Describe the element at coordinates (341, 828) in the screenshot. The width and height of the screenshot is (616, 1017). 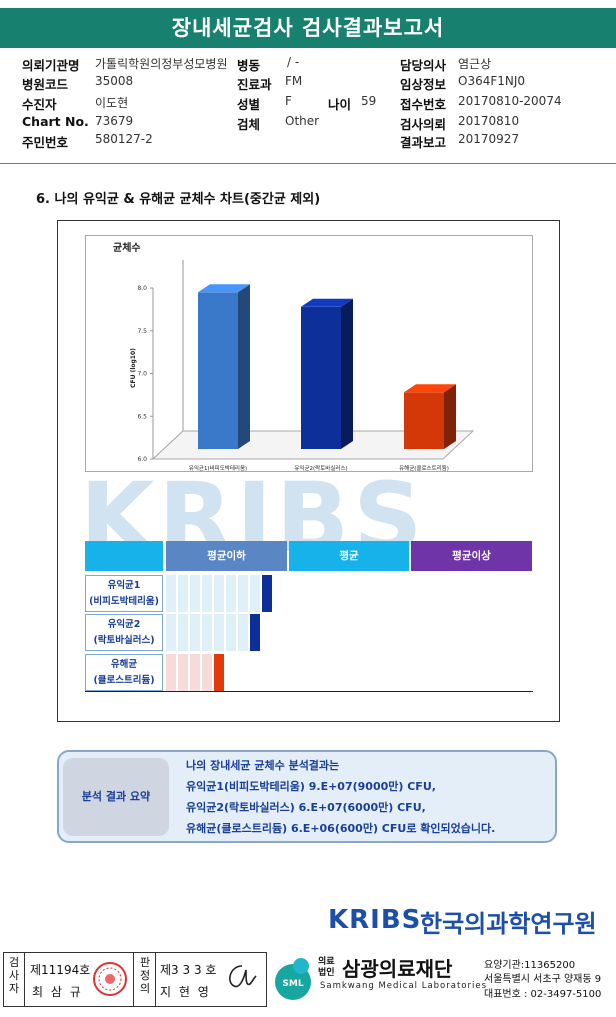
I see `summary-line-4: 유해균(클로스트리듐) 6.E+06(600만) CFU로 확인되었습니다.` at that location.